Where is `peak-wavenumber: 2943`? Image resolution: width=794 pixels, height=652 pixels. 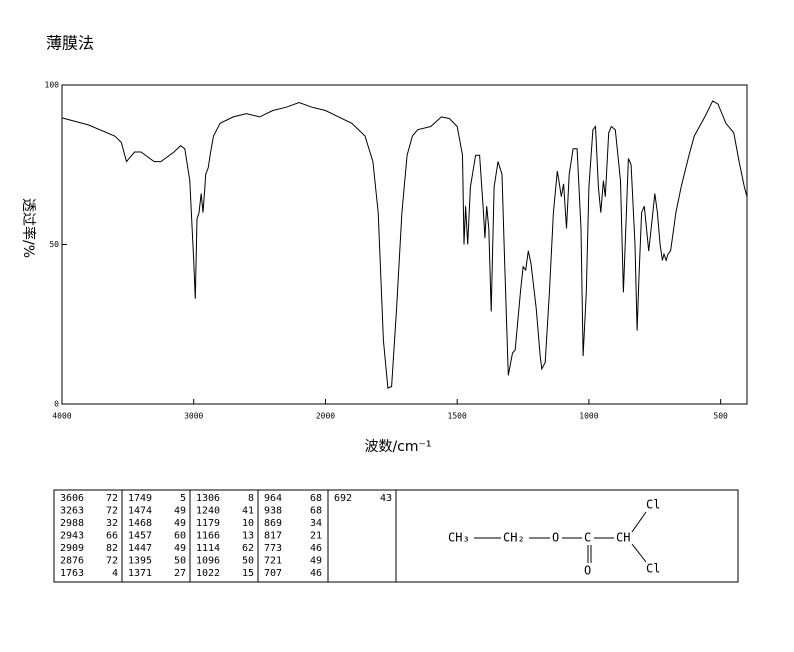
peak-wavenumber: 2943 is located at coordinates (72, 536).